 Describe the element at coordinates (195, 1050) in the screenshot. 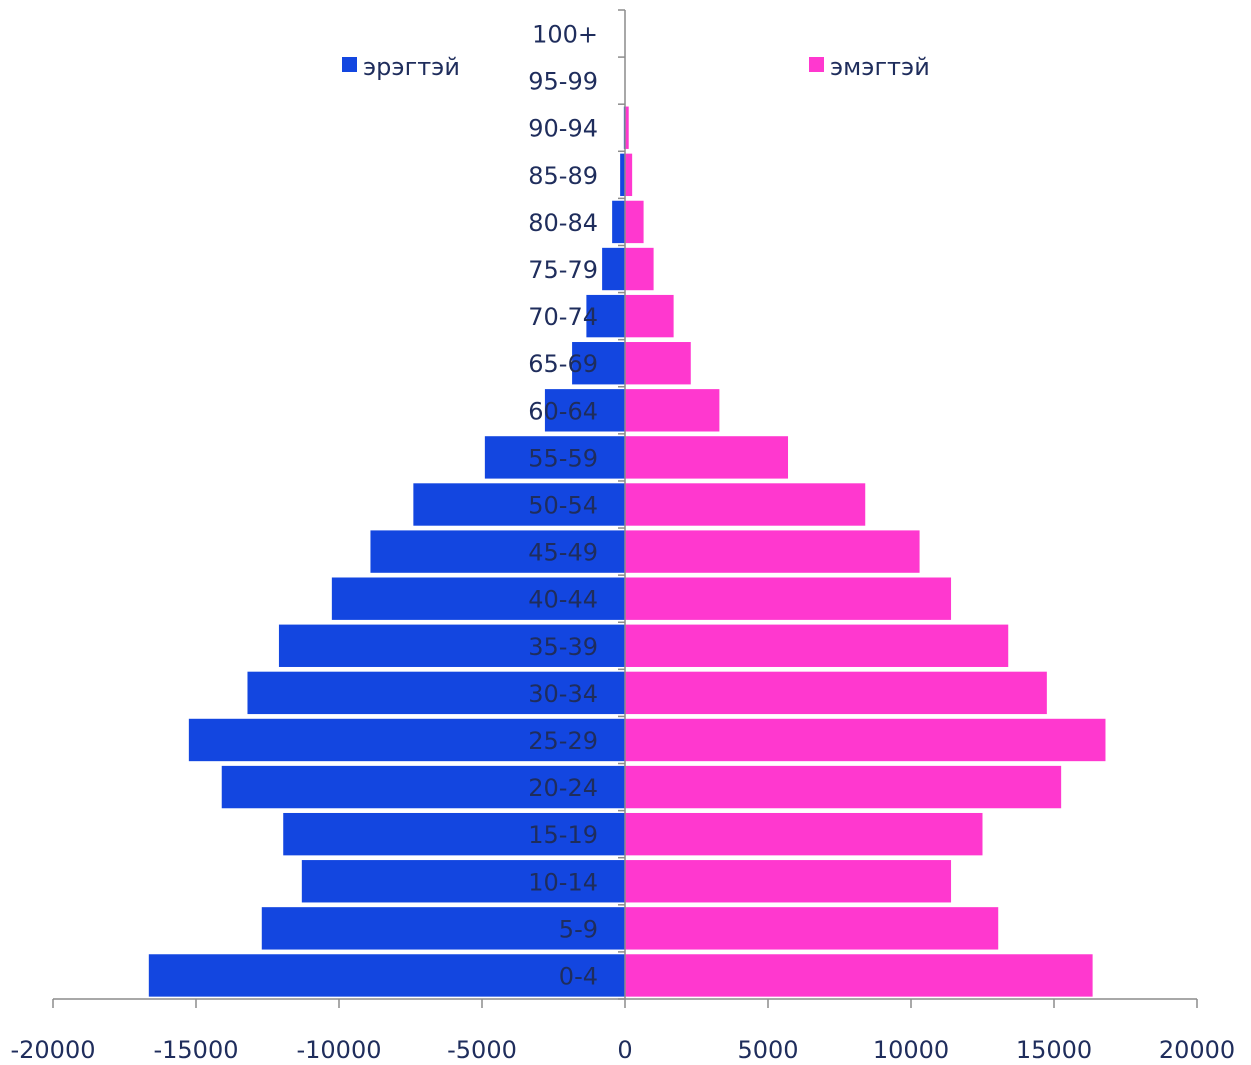

I see `x-tick-label: -15000` at that location.